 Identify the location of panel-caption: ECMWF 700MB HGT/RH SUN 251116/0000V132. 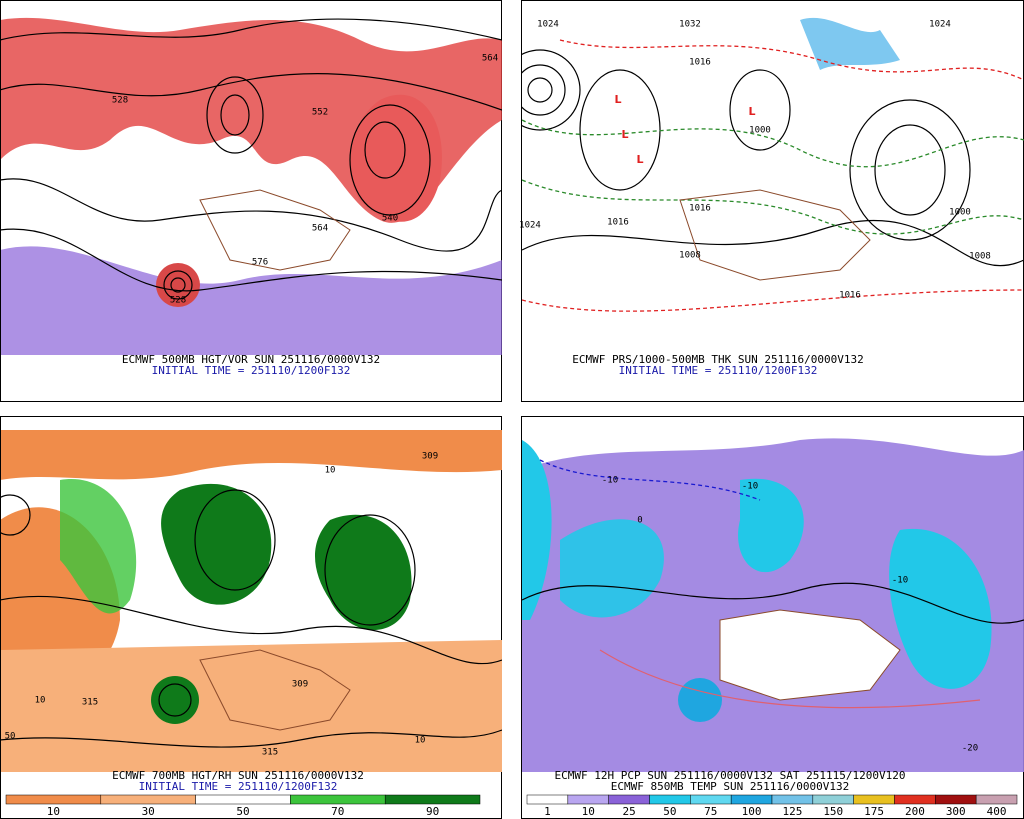
(238, 775).